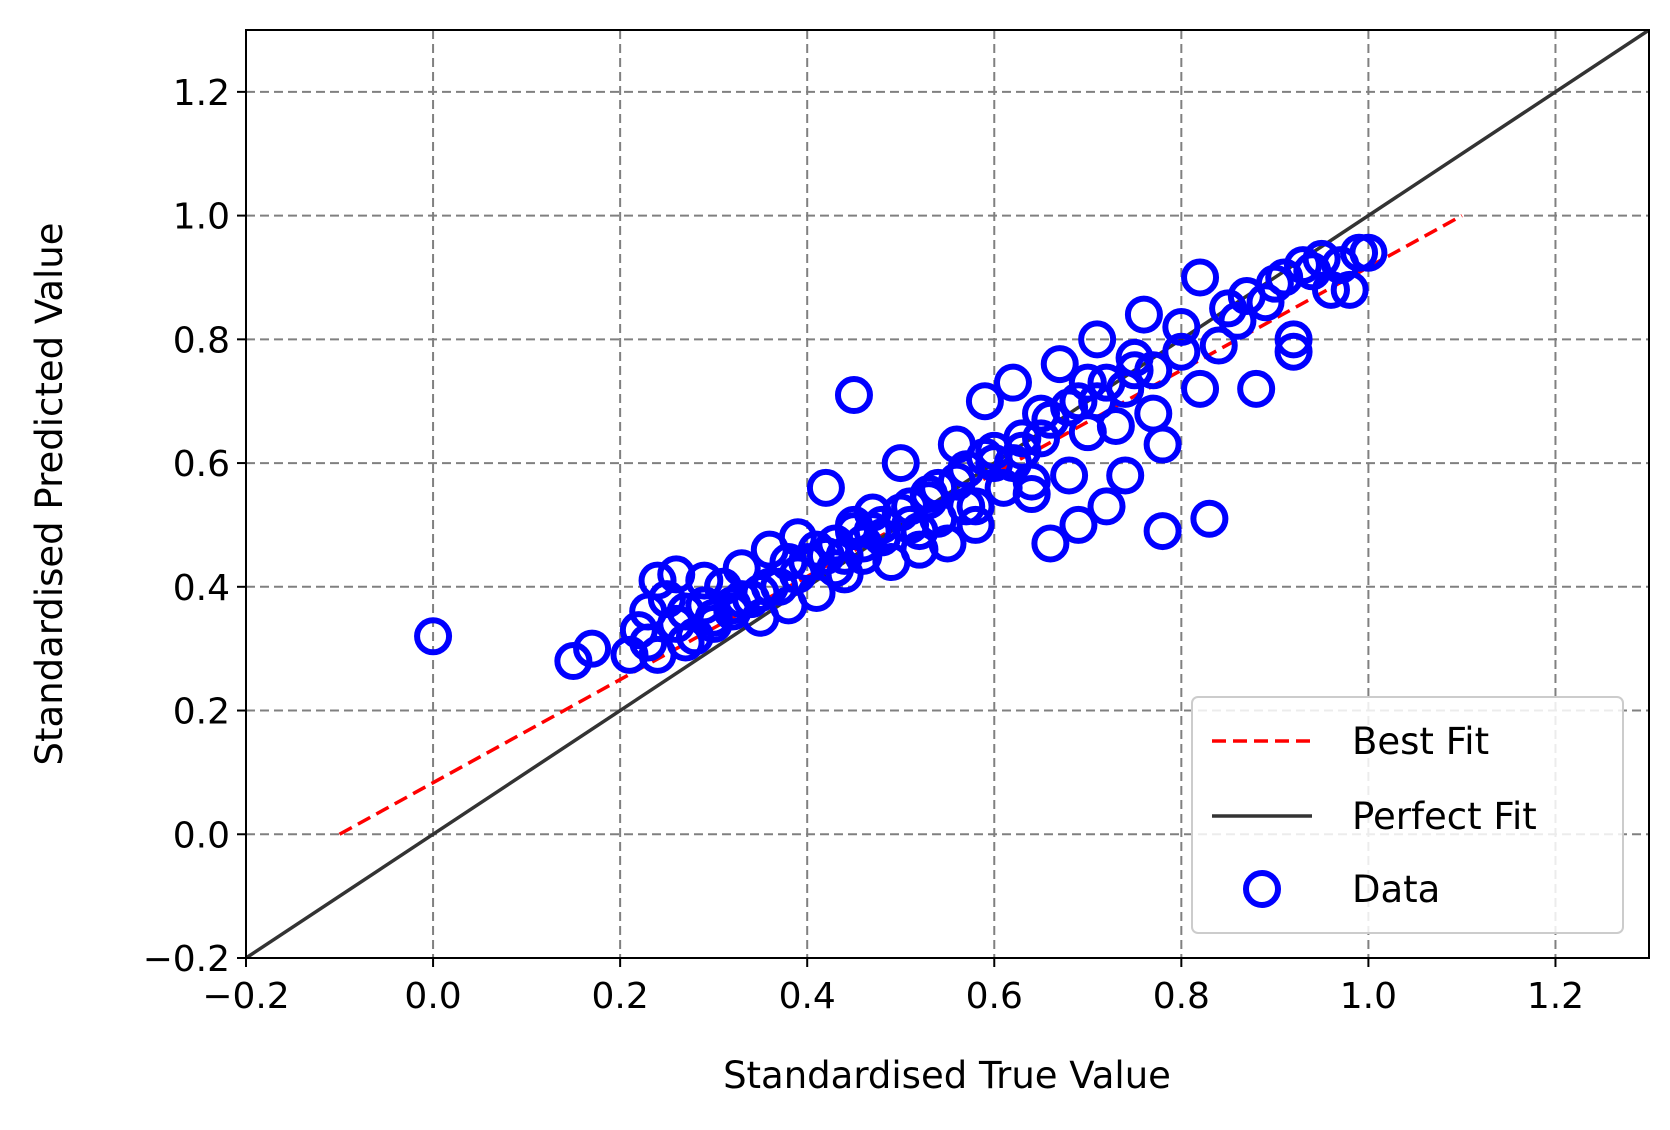 The image size is (1670, 1130). I want to click on y-tick-label: 0.0, so click(201, 835).